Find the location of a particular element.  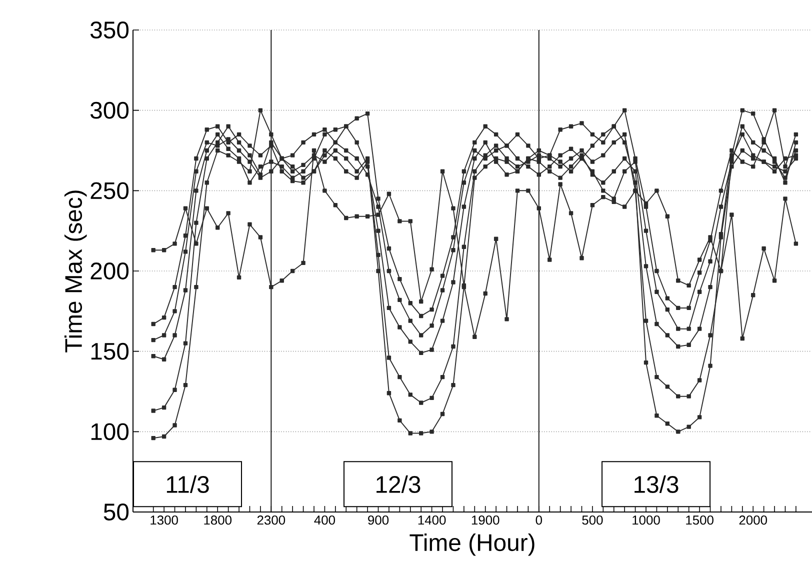

x-tick-label: 400 is located at coordinates (325, 520).